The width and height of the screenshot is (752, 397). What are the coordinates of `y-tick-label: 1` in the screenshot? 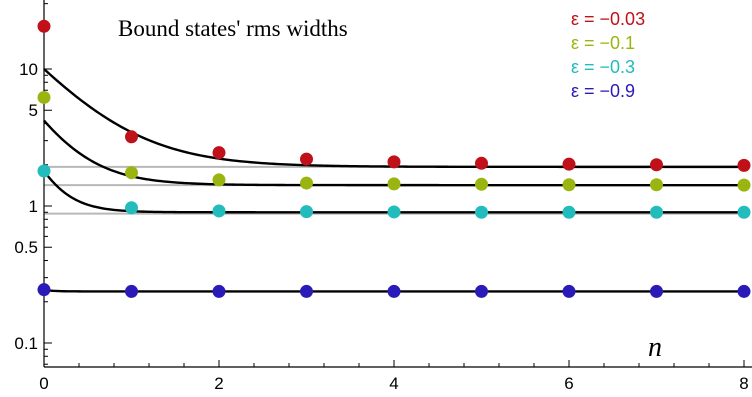 It's located at (33, 206).